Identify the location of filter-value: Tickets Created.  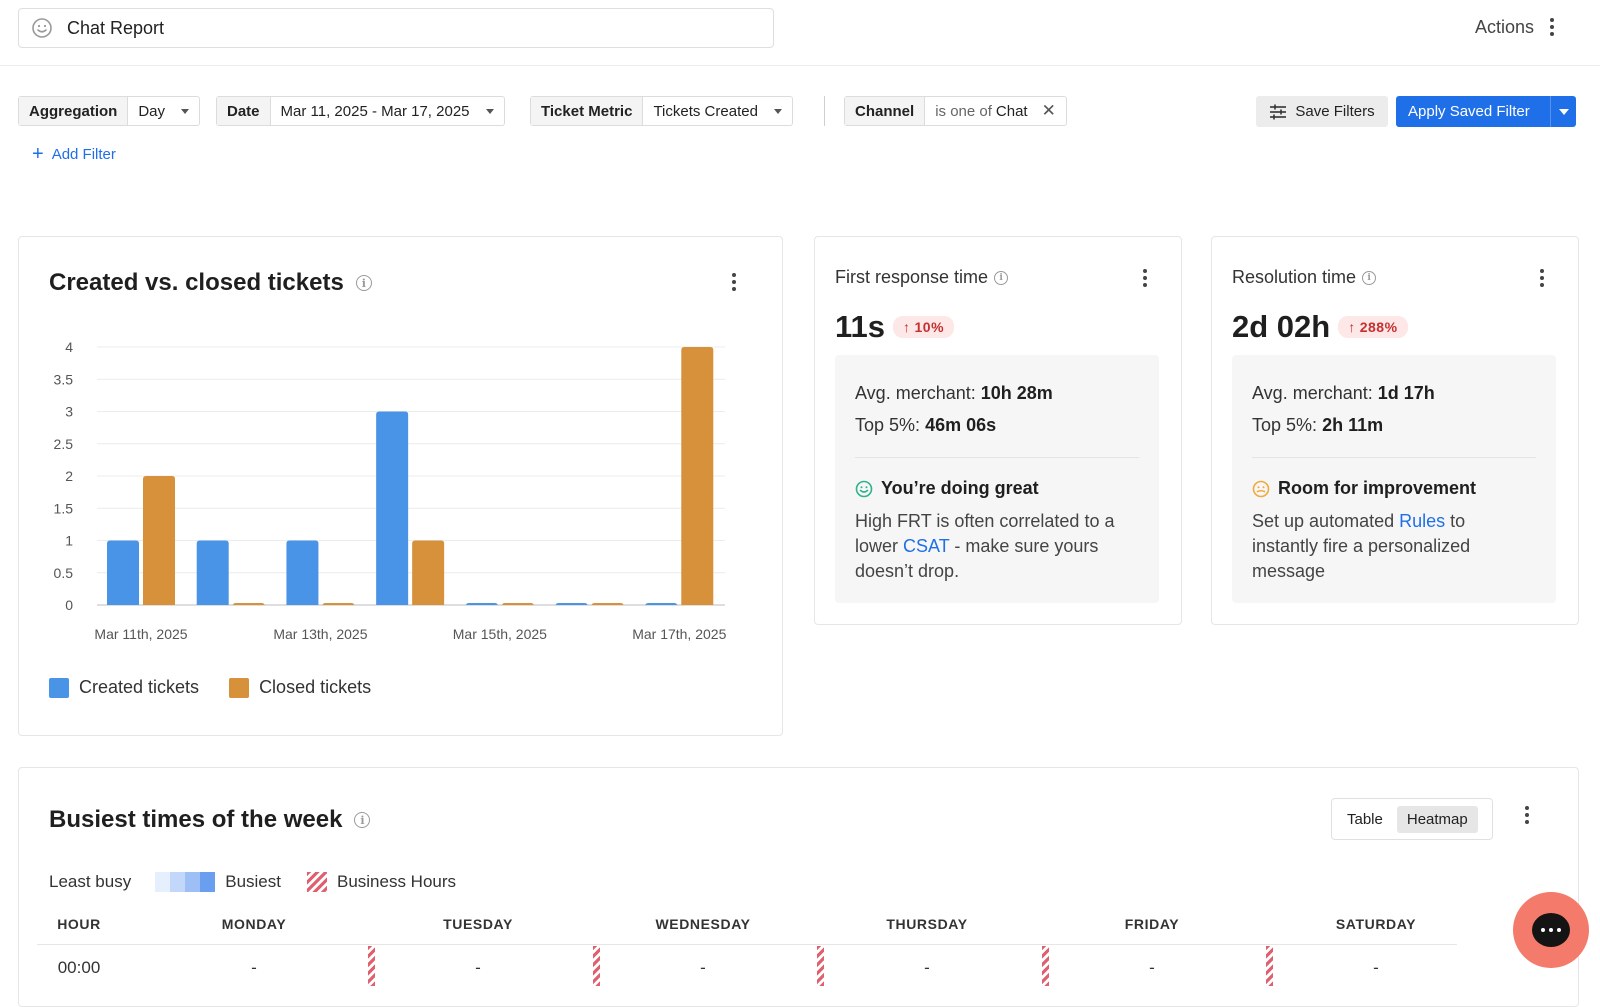
(717, 111).